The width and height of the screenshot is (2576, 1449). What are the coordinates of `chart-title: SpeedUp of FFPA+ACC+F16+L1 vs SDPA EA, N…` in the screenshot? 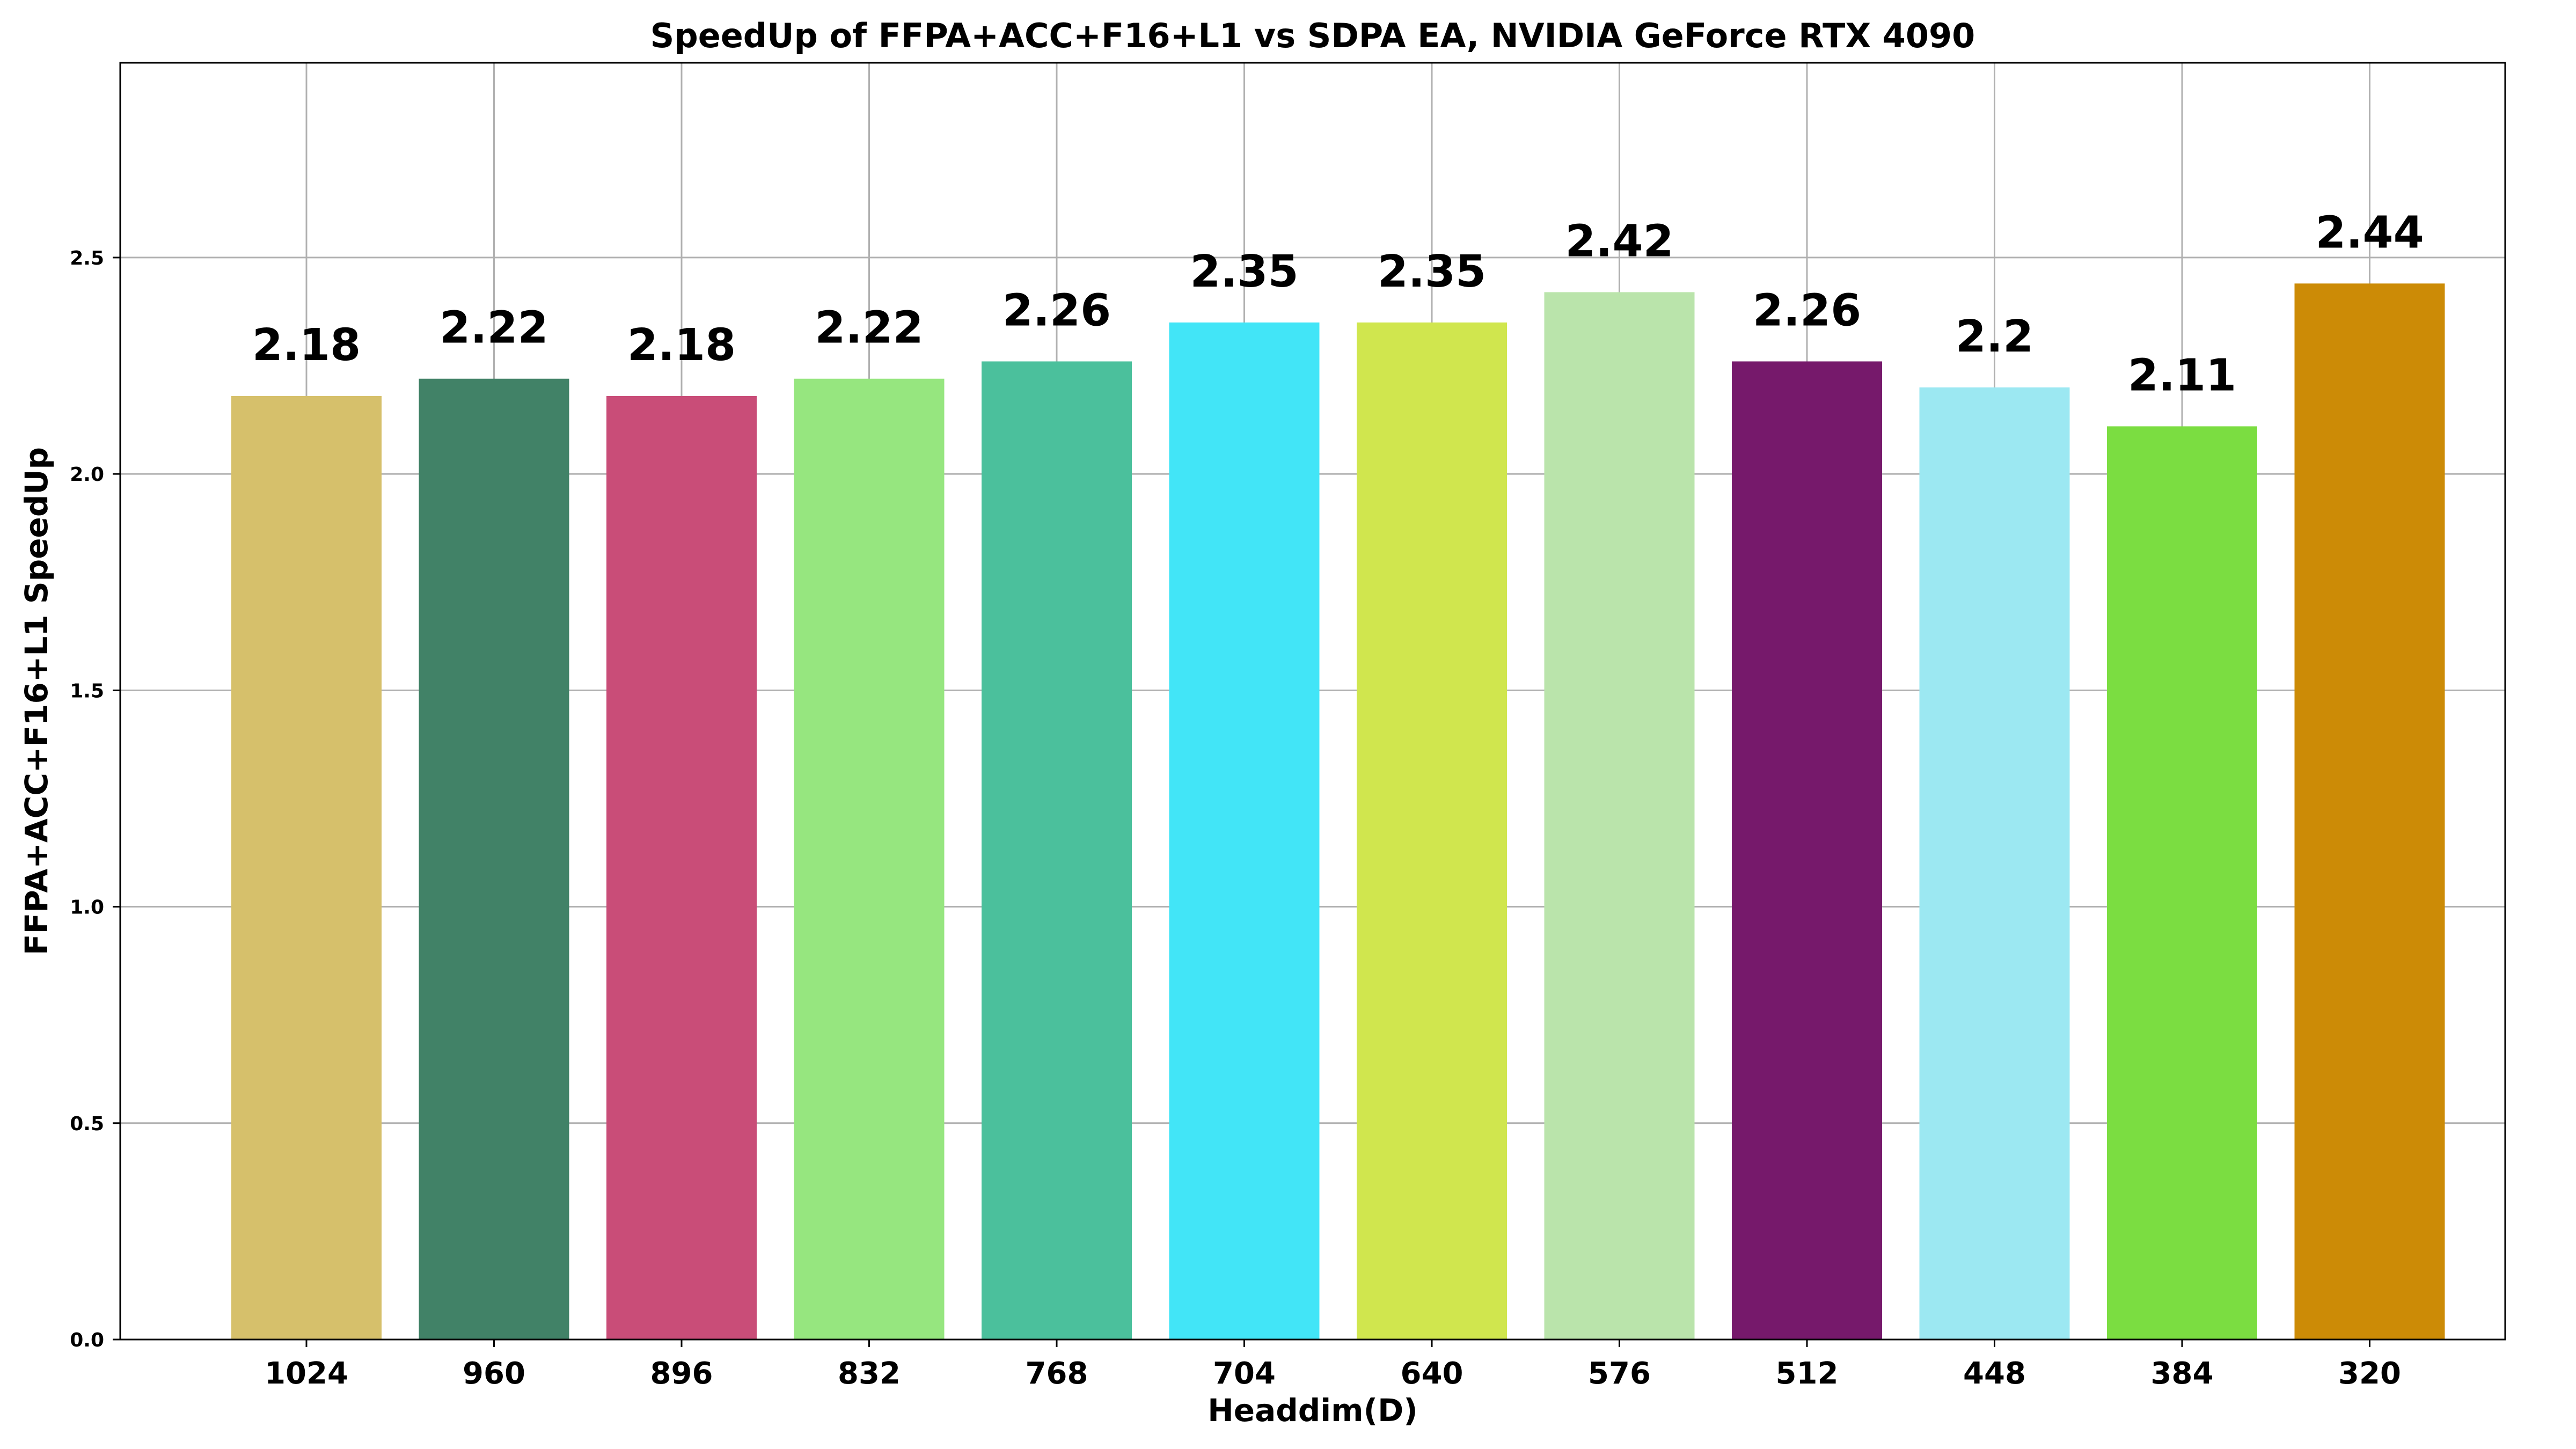 It's located at (1312, 35).